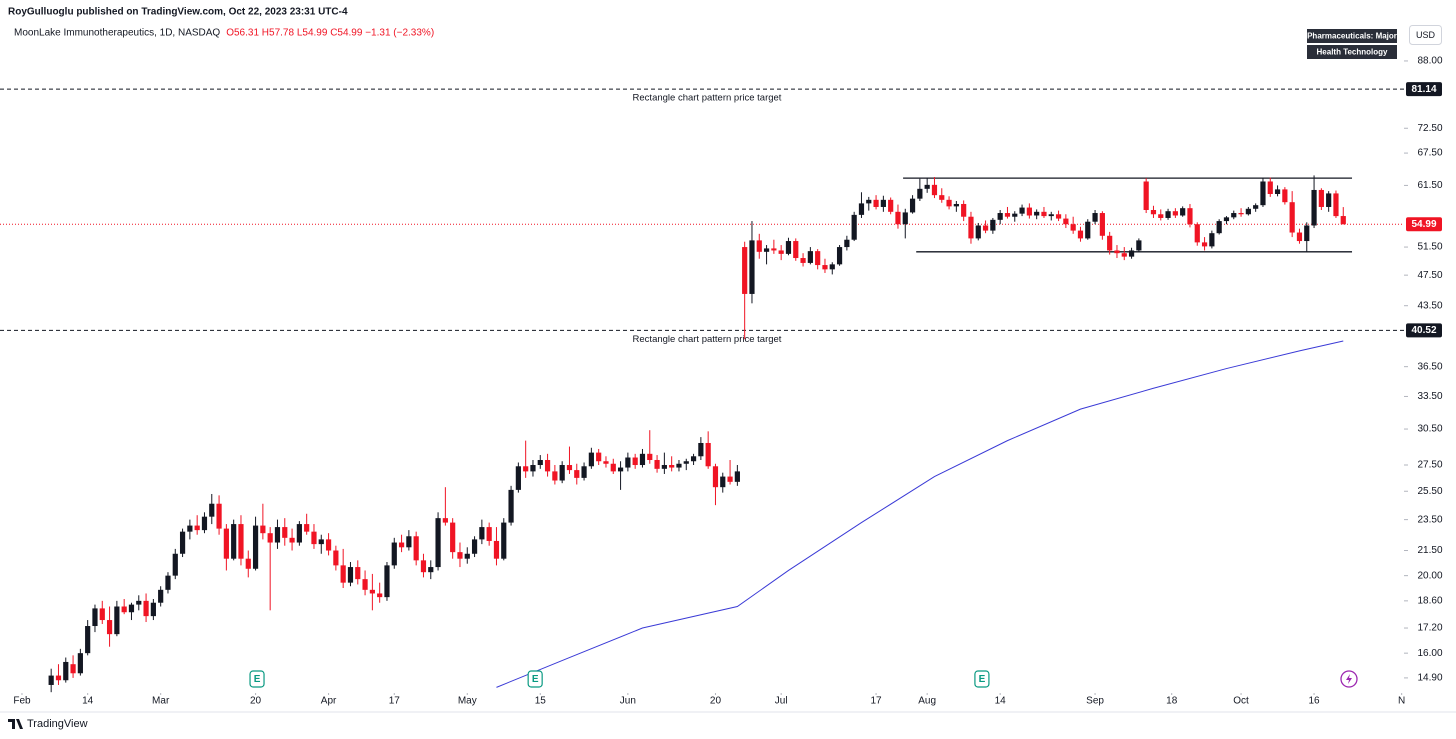 This screenshot has height=739, width=1456. I want to click on price-badge-label: 81.14, so click(1423, 89).